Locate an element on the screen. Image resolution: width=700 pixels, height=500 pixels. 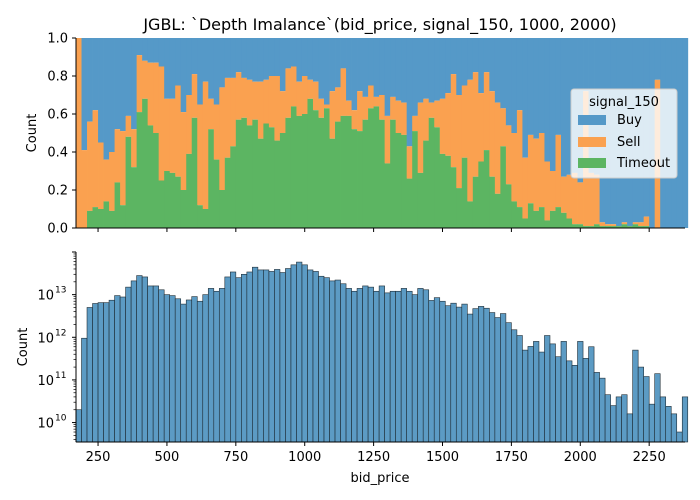
legend-label-buy: Buy is located at coordinates (629, 120).